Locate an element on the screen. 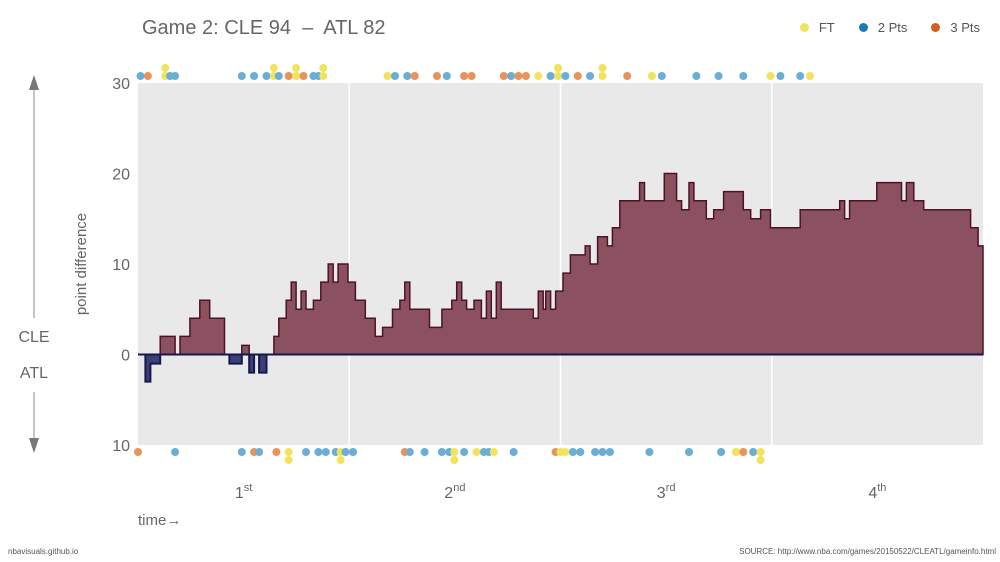 Image resolution: width=1000 pixels, height=562 pixels. atl-lead-area is located at coordinates (560, 368).